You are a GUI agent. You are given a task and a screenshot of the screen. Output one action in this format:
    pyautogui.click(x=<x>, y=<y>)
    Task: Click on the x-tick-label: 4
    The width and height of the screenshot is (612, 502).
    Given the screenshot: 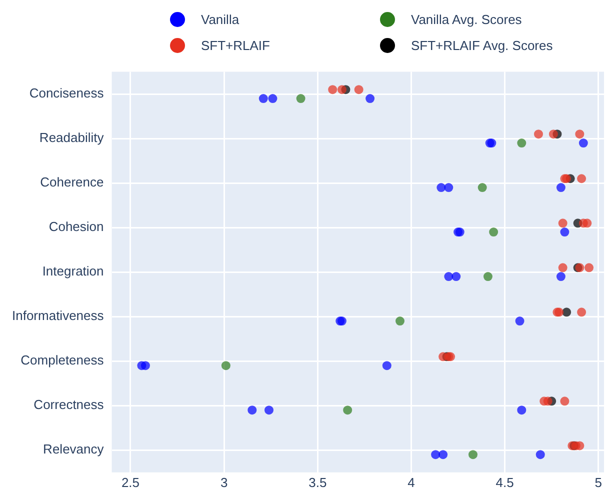 What is the action you would take?
    pyautogui.click(x=411, y=482)
    